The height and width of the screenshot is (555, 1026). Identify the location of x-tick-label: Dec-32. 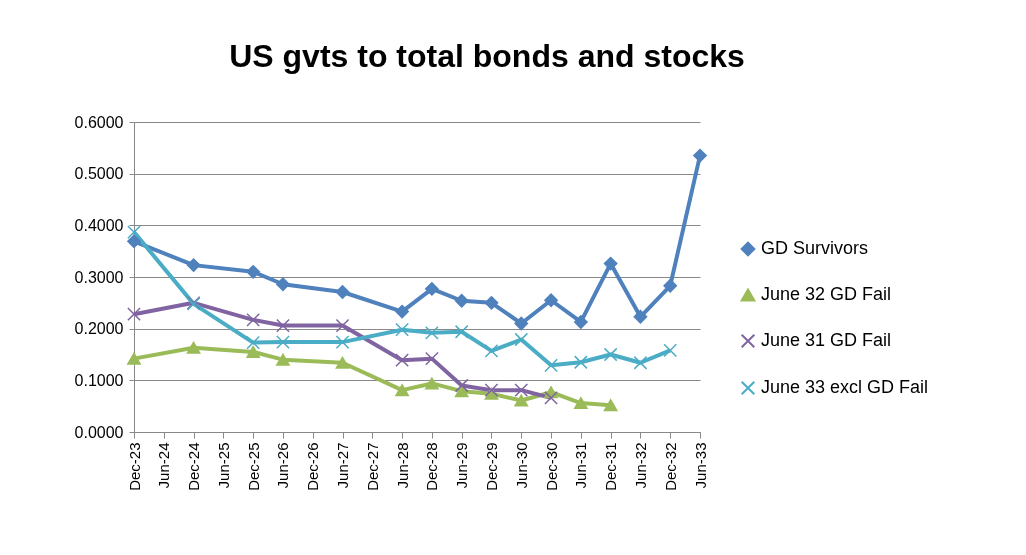
(670, 466).